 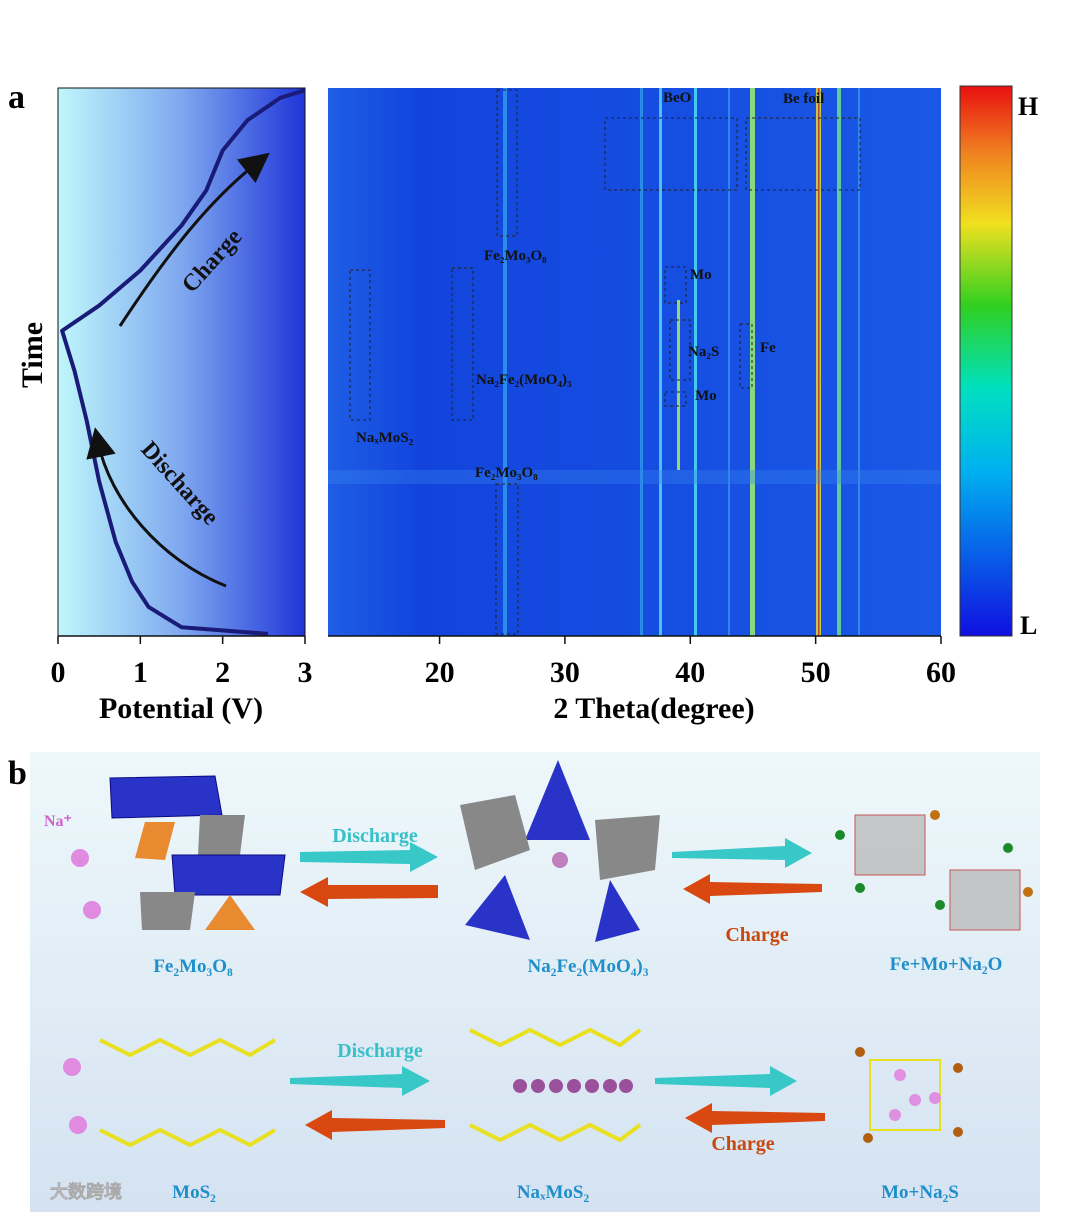 What do you see at coordinates (653, 708) in the screenshot?
I see `x-axis-label: 2 Theta(degree)` at bounding box center [653, 708].